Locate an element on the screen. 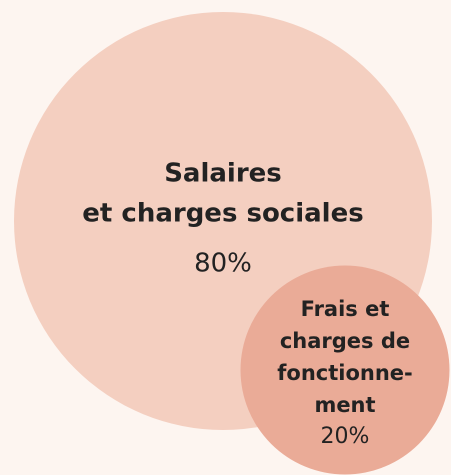 This screenshot has width=451, height=475. bubble-label: ment is located at coordinates (344, 405).